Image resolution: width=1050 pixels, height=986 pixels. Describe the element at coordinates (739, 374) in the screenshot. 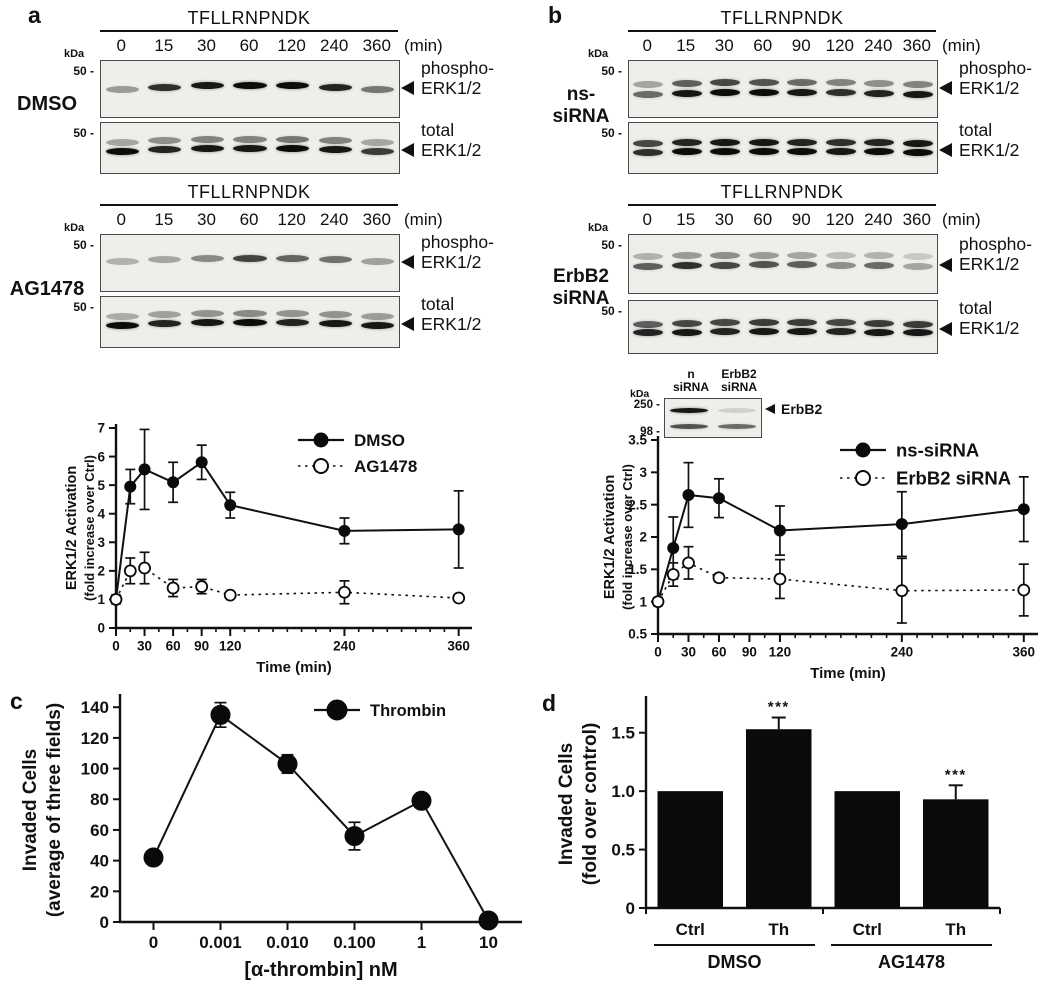

I see `inset-lane2-line1: ErbB2` at that location.